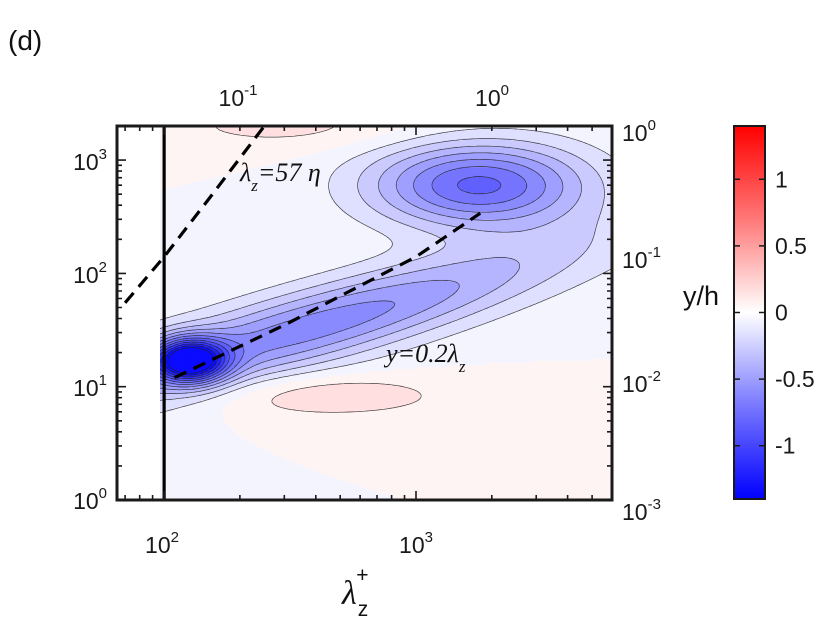 This screenshot has width=830, height=623. What do you see at coordinates (90, 386) in the screenshot?
I see `y-tick-label-10: 10¹` at bounding box center [90, 386].